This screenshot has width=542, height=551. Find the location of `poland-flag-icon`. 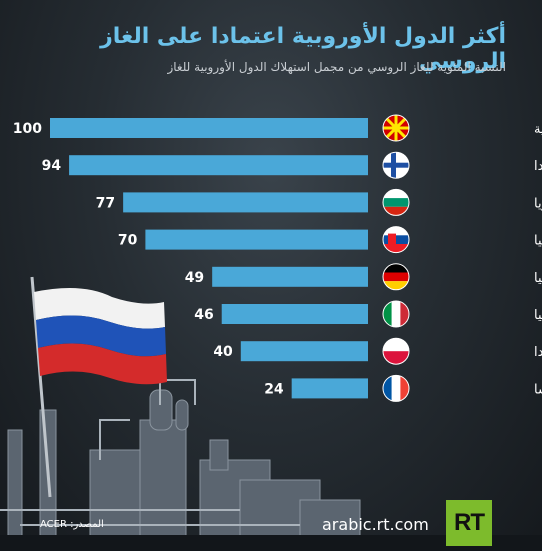

poland-flag-icon is located at coordinates (396, 351).